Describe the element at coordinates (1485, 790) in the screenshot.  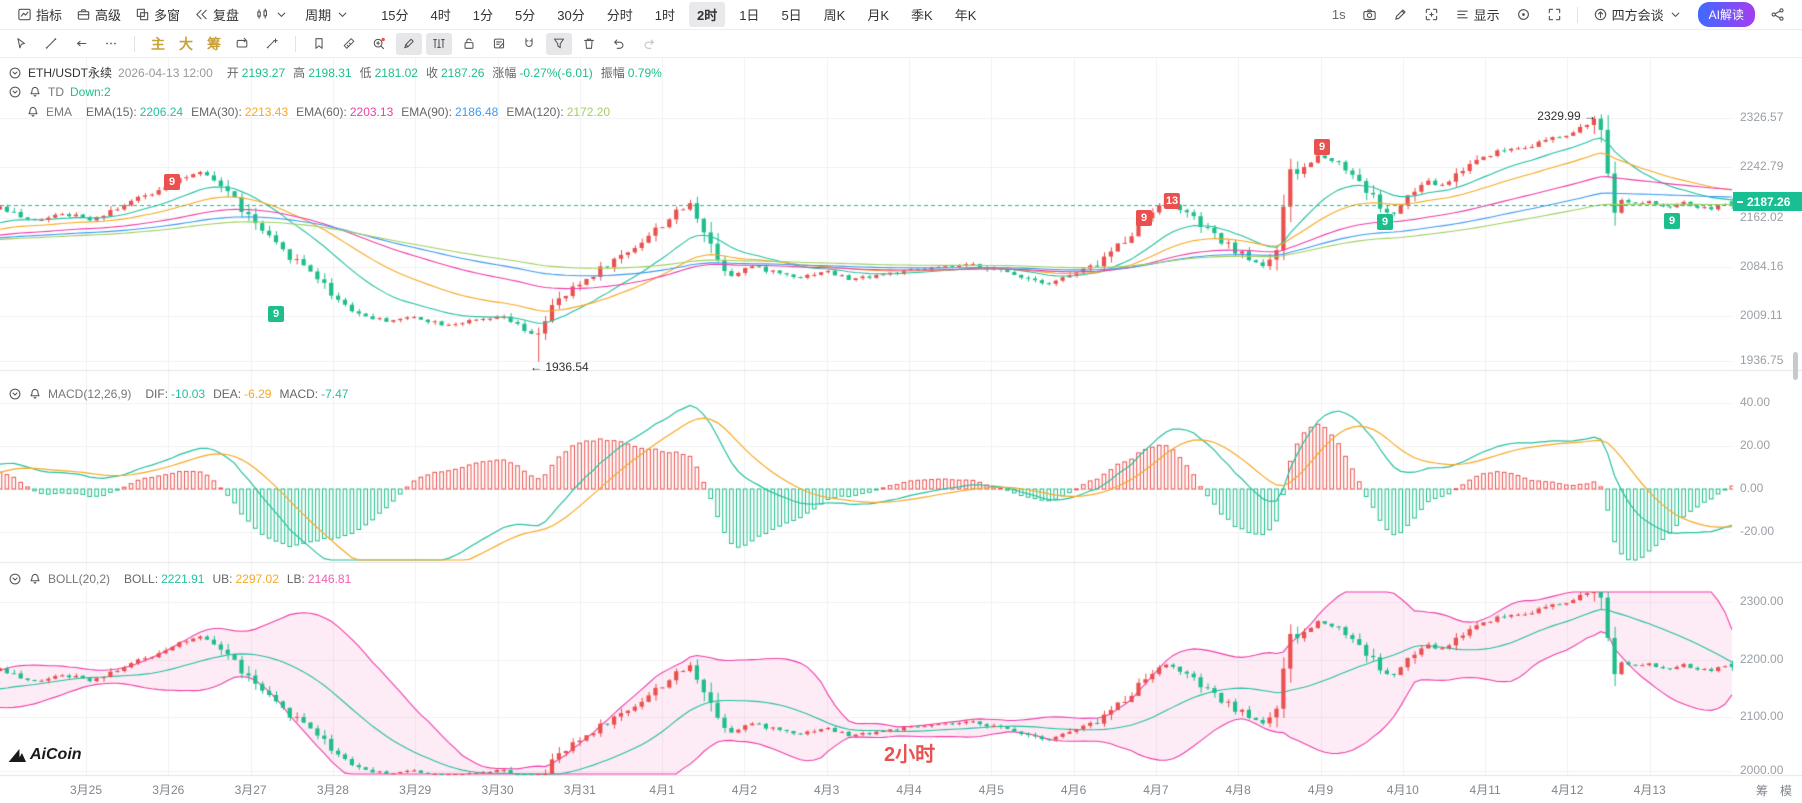
I see `x-axis-date: 4月11` at that location.